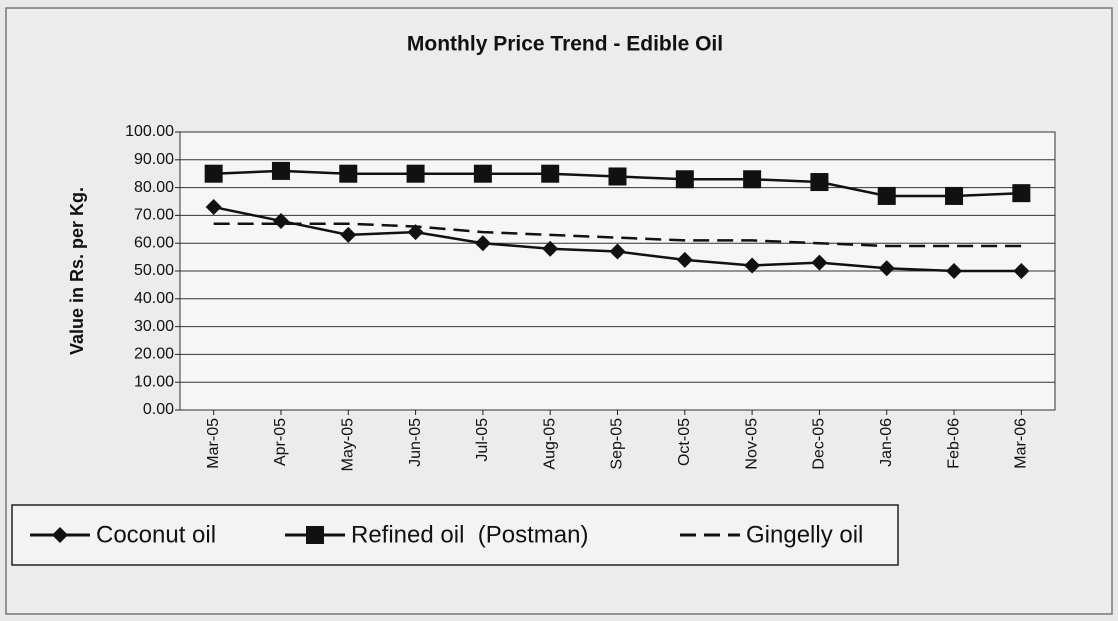 This screenshot has width=1118, height=621. Describe the element at coordinates (804, 534) in the screenshot. I see `legend-label: Gingelly oil` at that location.